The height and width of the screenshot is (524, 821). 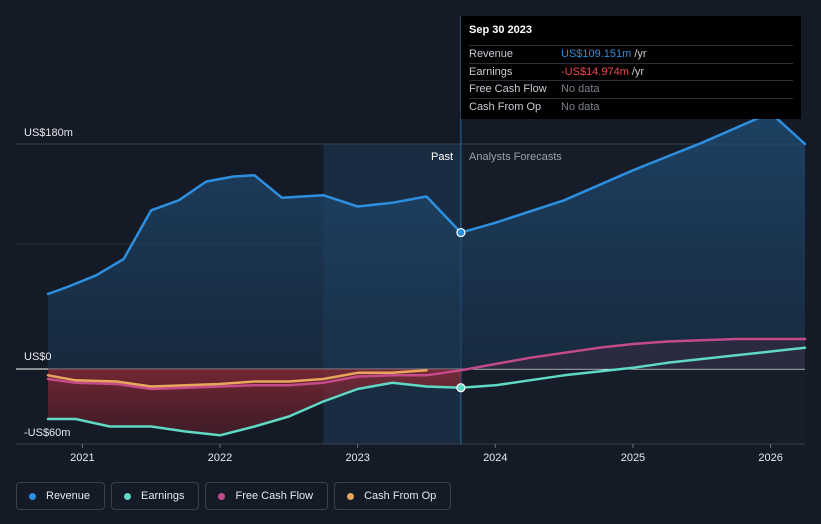 I want to click on x-tick-label: 2022, so click(x=220, y=458).